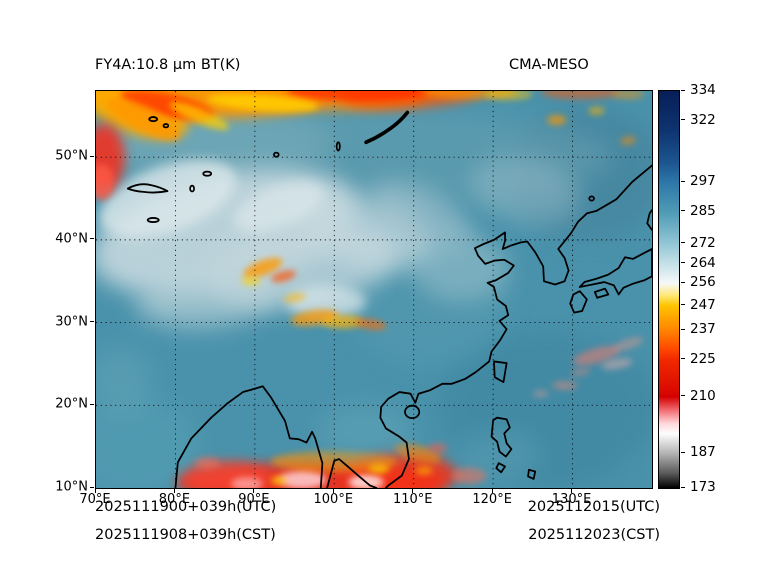 This screenshot has width=764, height=573. Describe the element at coordinates (153, 119) in the screenshot. I see `lake-chany` at that location.